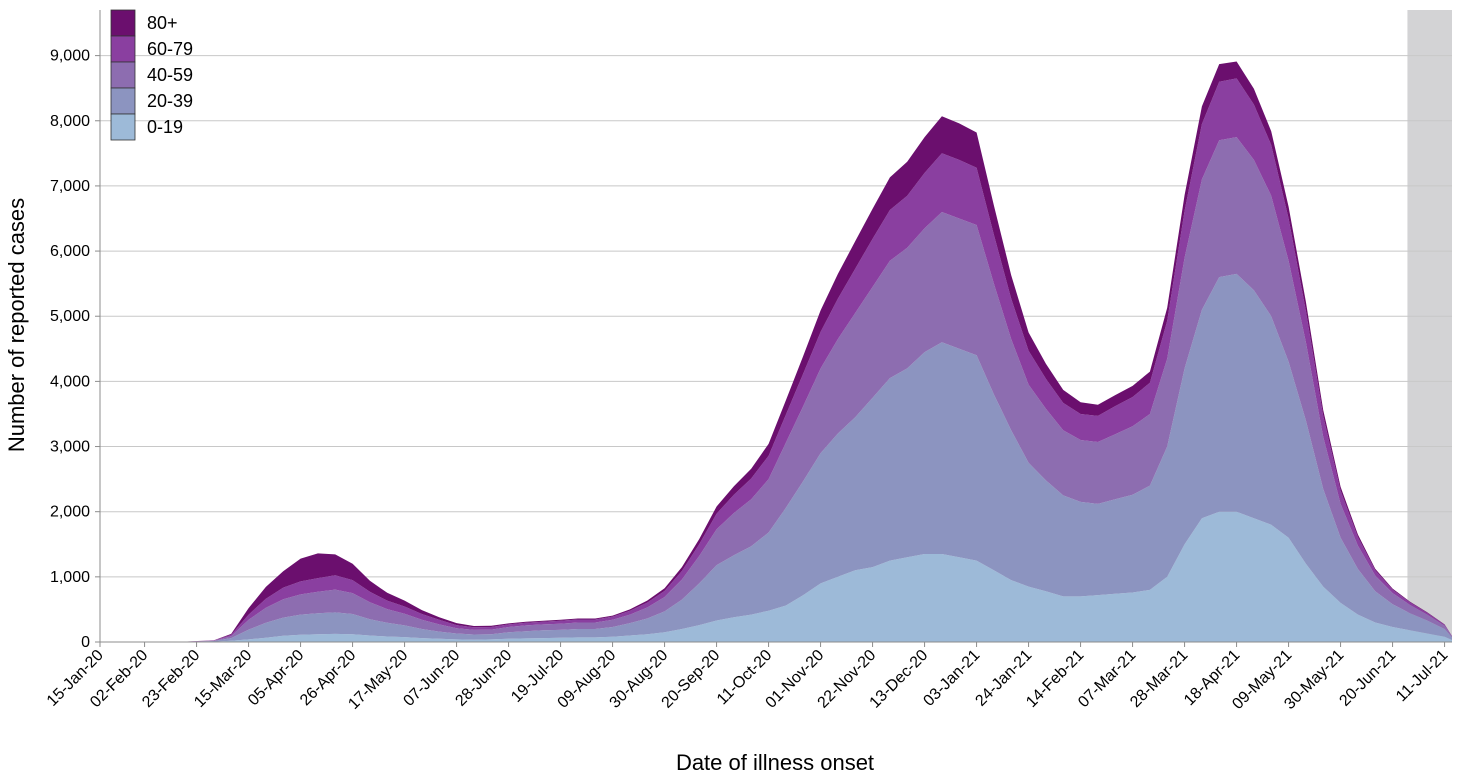  What do you see at coordinates (70, 251) in the screenshot?
I see `y-tick-label: 6,000` at bounding box center [70, 251].